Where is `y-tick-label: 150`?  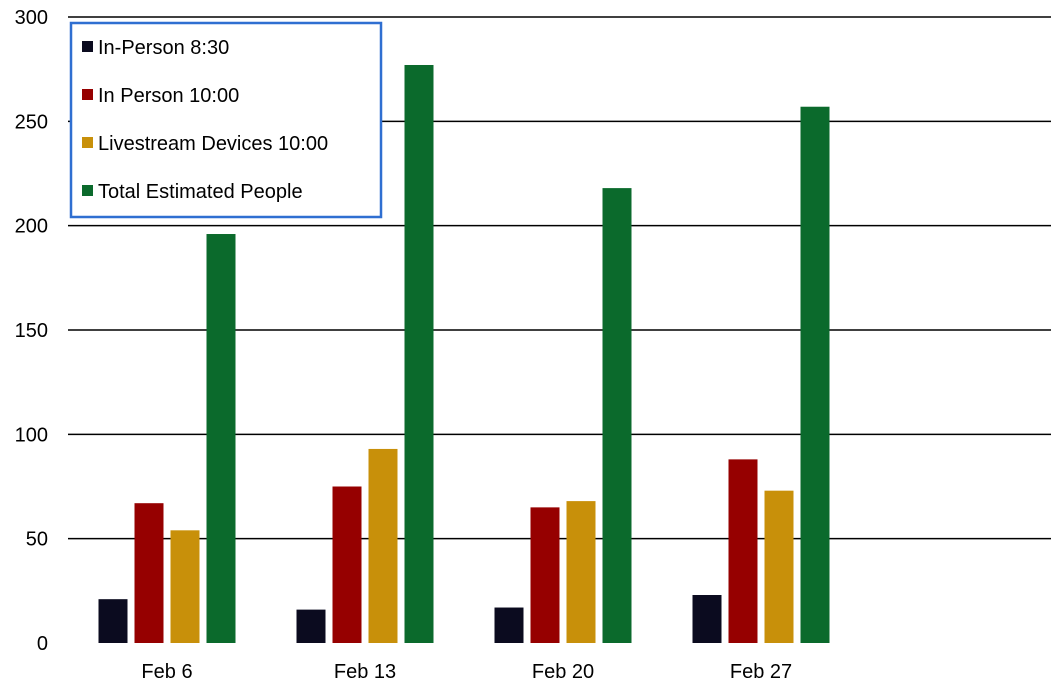
y-tick-label: 150 is located at coordinates (31, 331).